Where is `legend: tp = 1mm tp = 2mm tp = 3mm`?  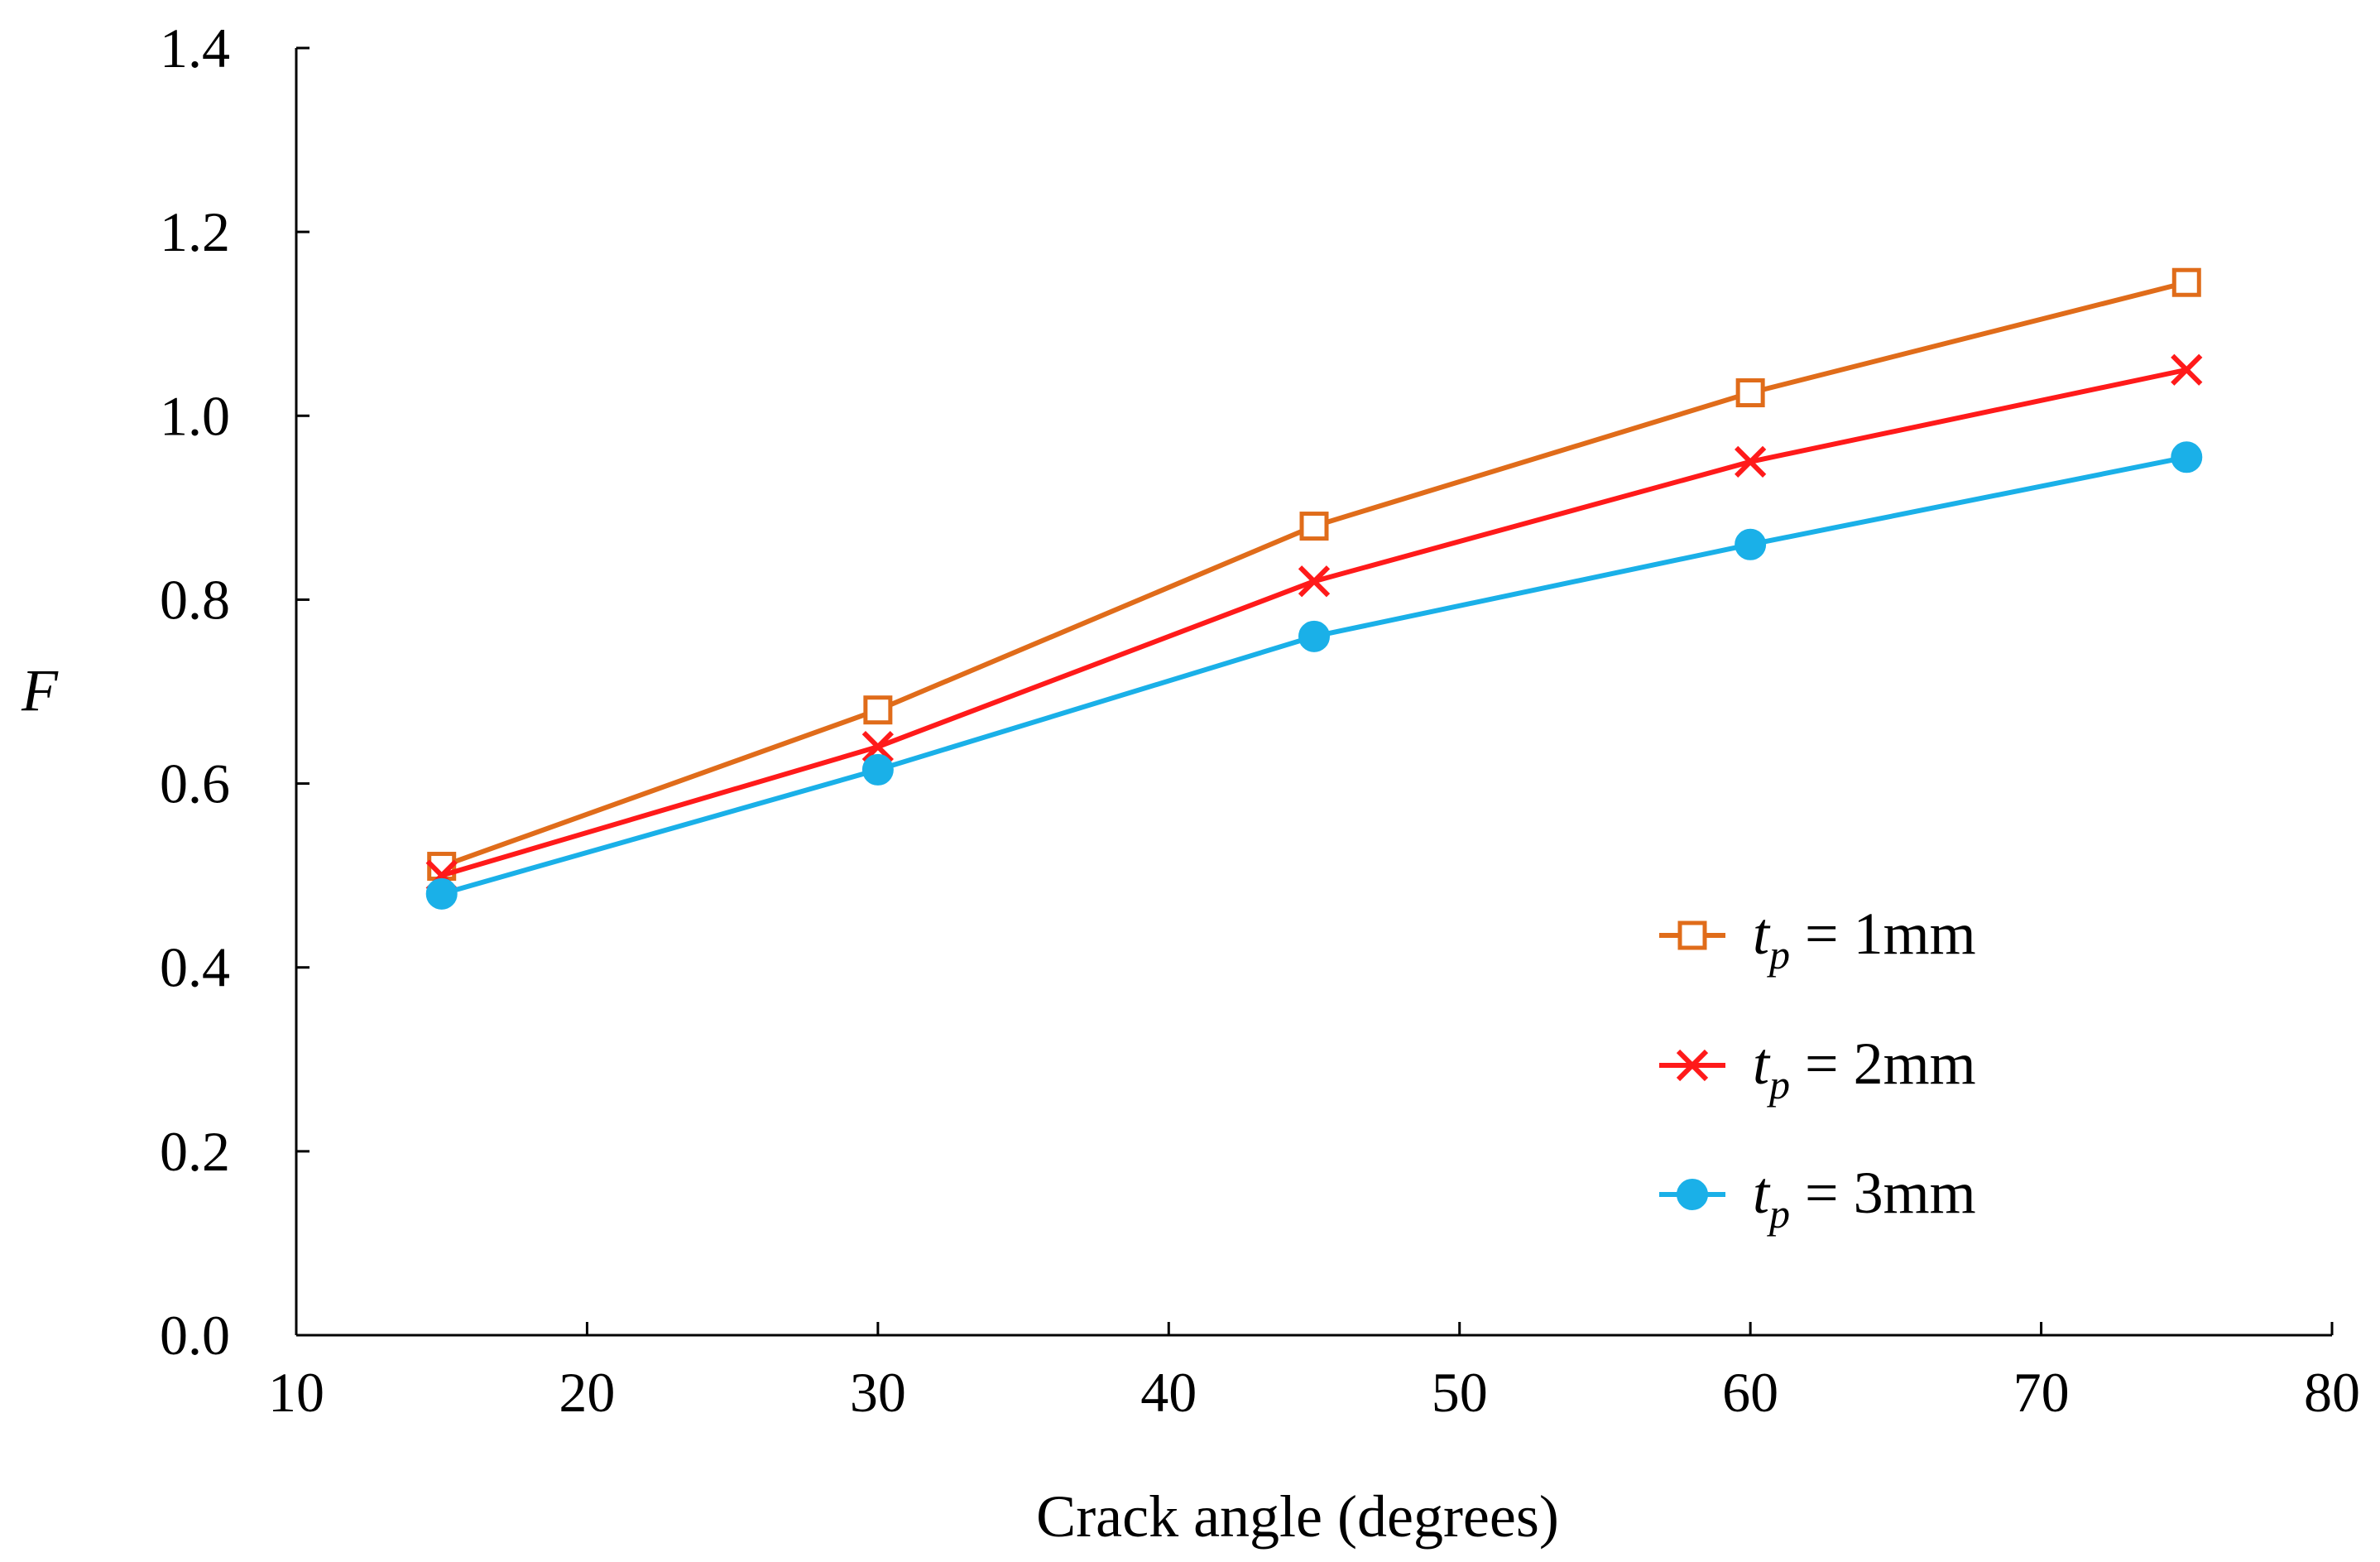 legend: tp = 1mm tp = 2mm tp = 3mm is located at coordinates (1817, 1069).